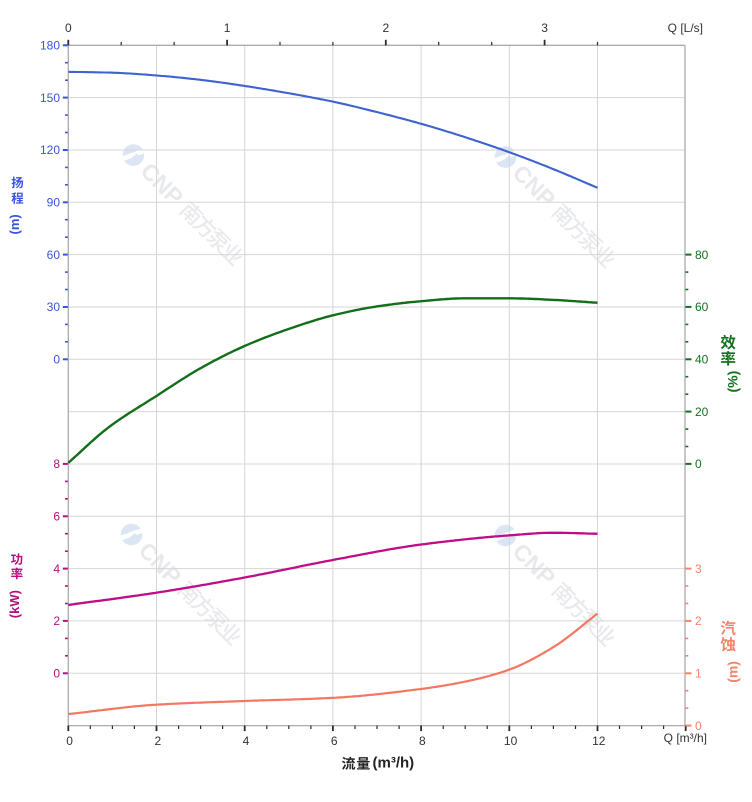 This screenshot has width=752, height=802. Describe the element at coordinates (50, 98) in the screenshot. I see `svg-text: 150` at that location.